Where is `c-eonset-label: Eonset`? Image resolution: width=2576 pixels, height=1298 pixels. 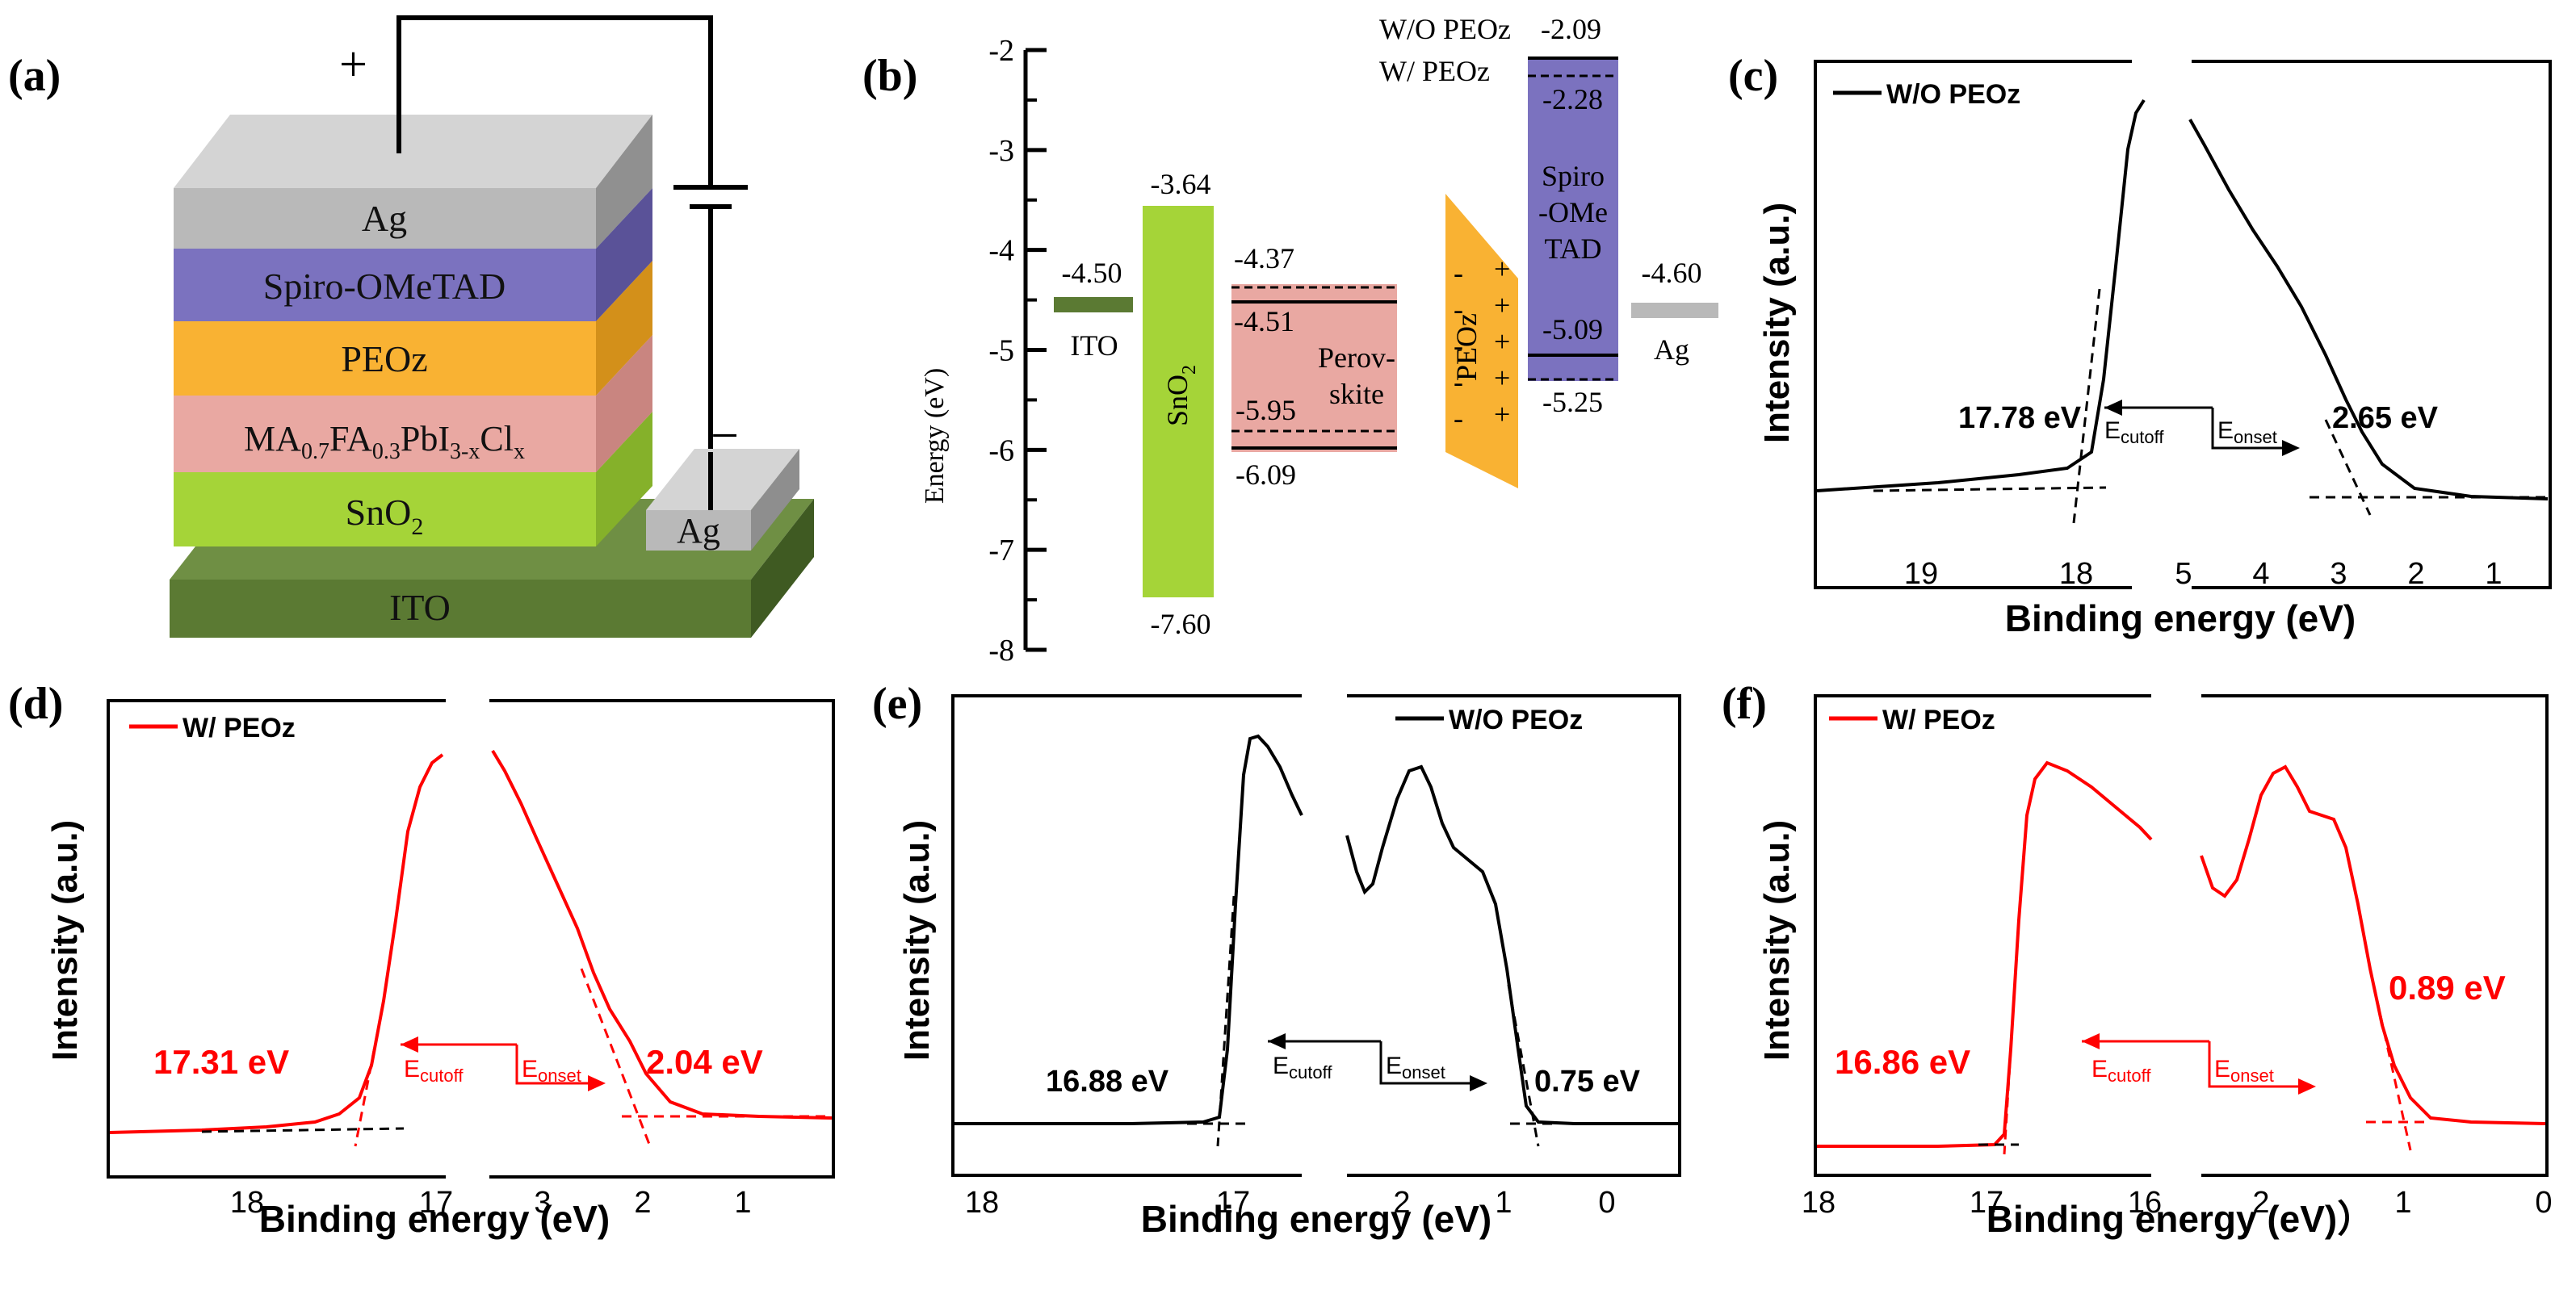
c-eonset-label: Eonset is located at coordinates (2247, 432).